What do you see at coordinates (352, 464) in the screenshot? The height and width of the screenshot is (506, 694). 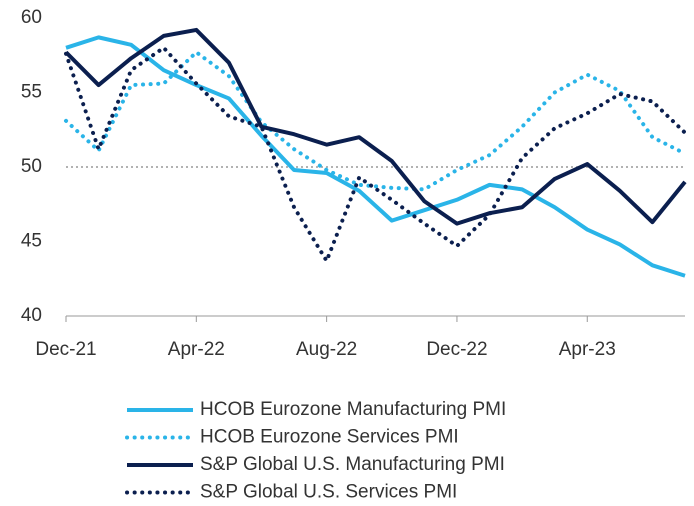 I see `legend-label: S&P Global U.S. Manufacturing PMI` at bounding box center [352, 464].